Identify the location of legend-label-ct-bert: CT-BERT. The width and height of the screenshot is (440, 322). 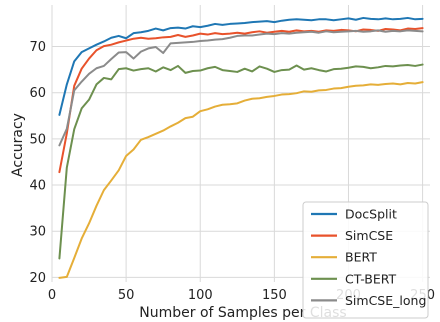
(371, 278).